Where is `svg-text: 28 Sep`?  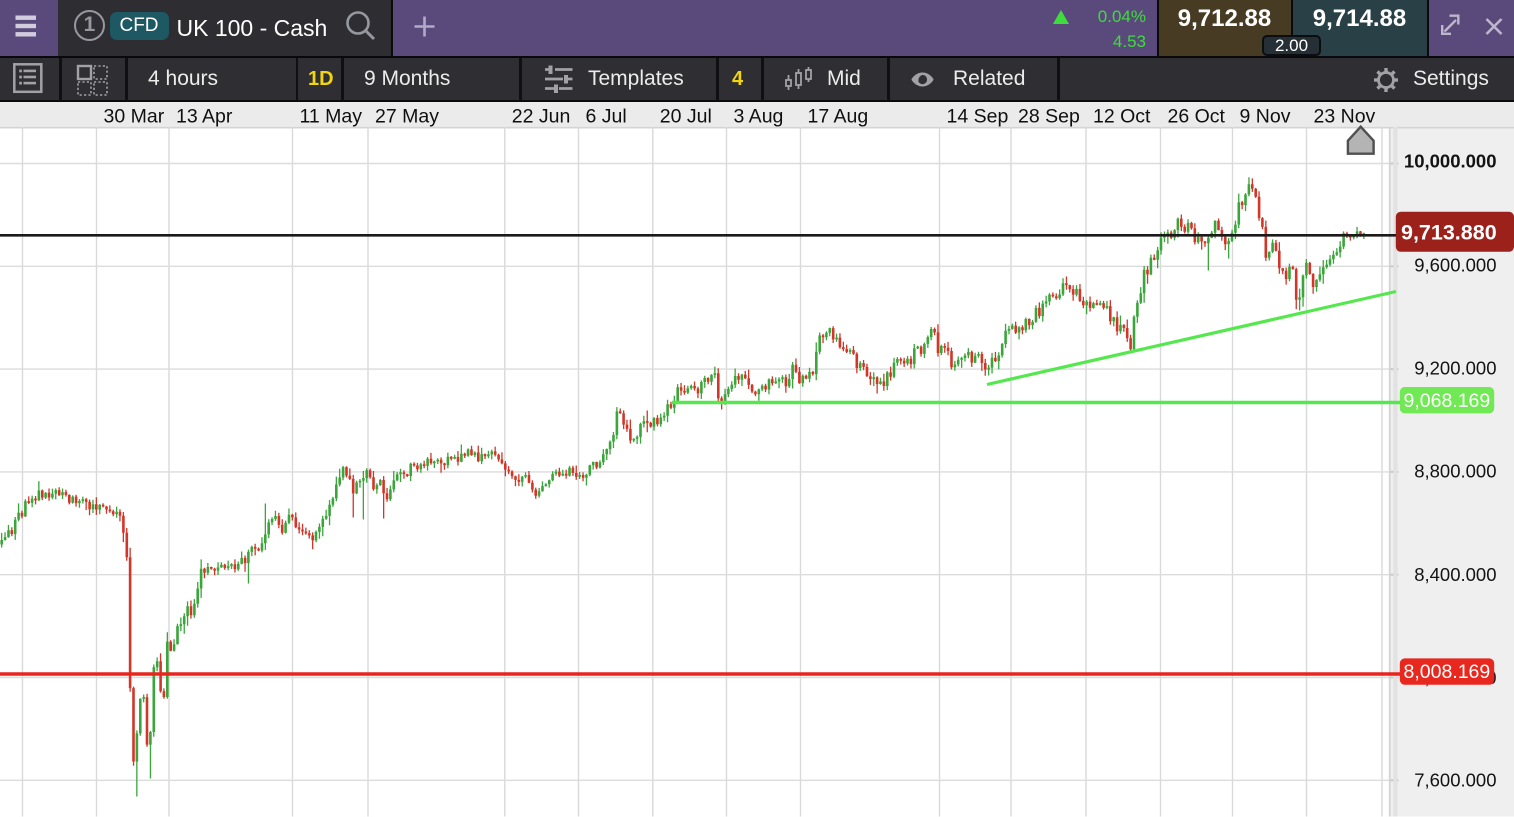 svg-text: 28 Sep is located at coordinates (1049, 116).